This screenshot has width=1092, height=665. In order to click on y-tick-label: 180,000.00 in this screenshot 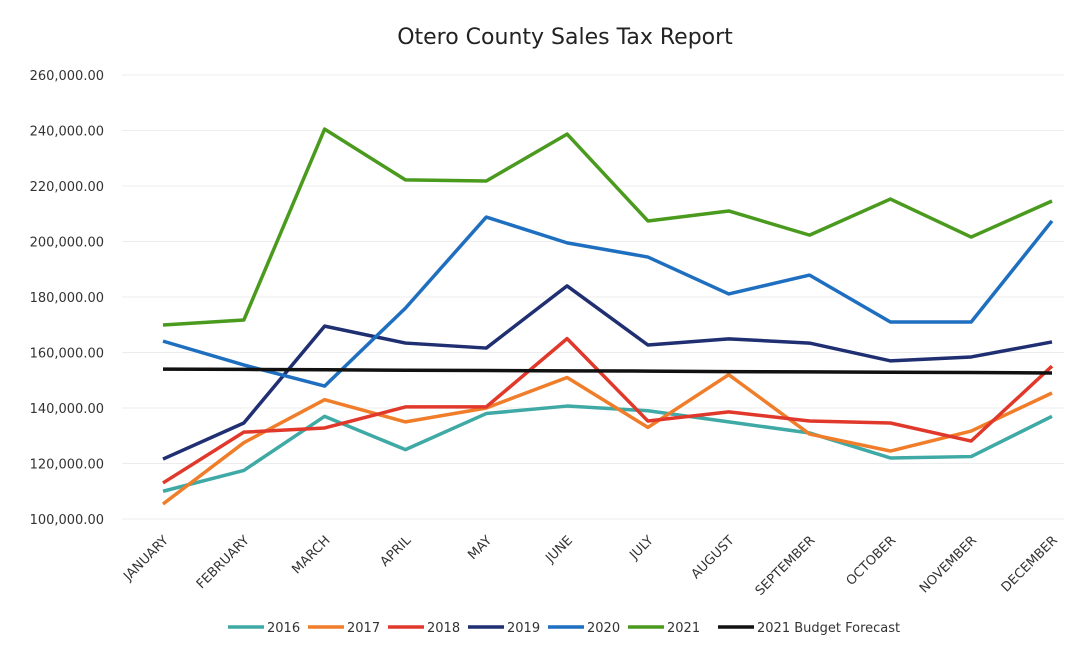, I will do `click(67, 298)`.